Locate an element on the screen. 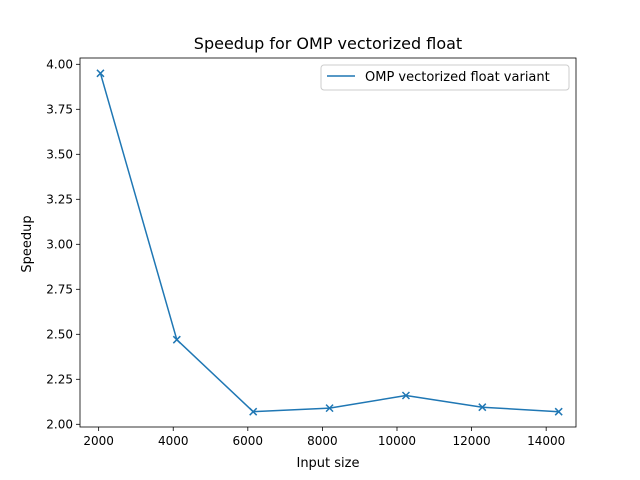 This screenshot has height=480, width=640. x-tick-label: 4000 is located at coordinates (173, 441).